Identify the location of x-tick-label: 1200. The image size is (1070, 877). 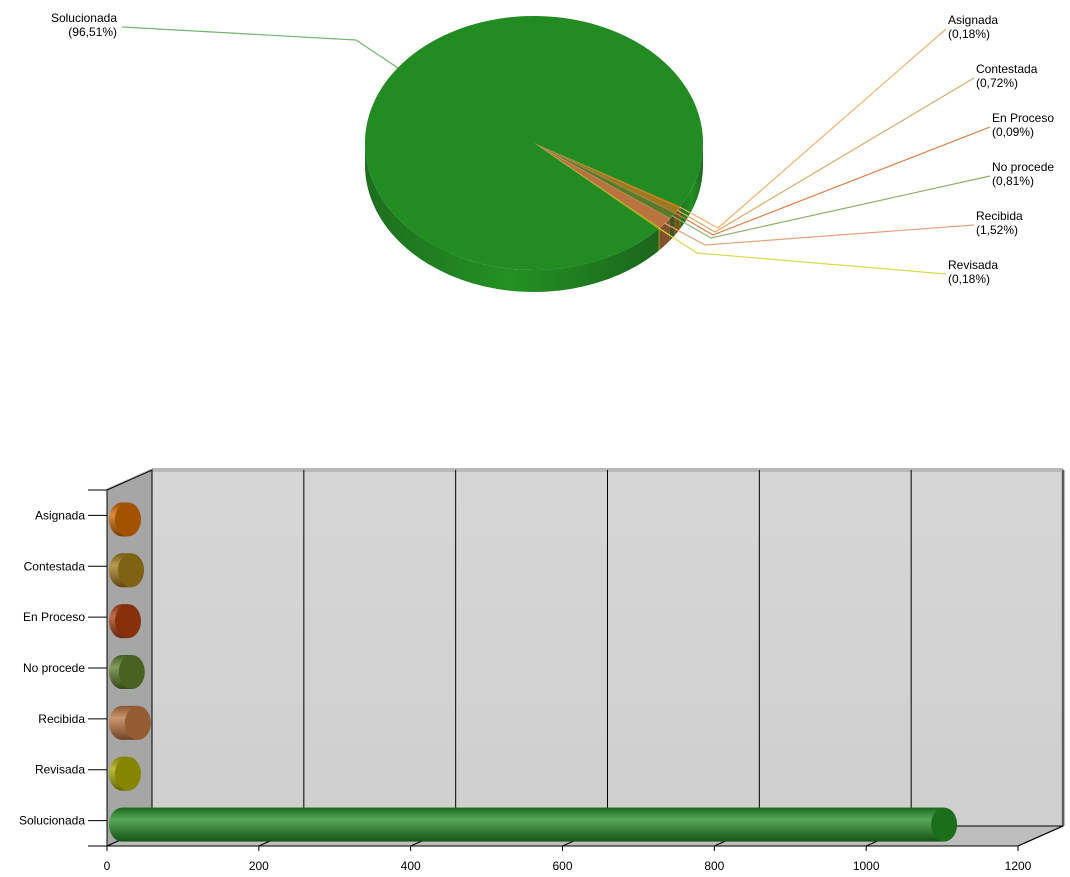
(1018, 866).